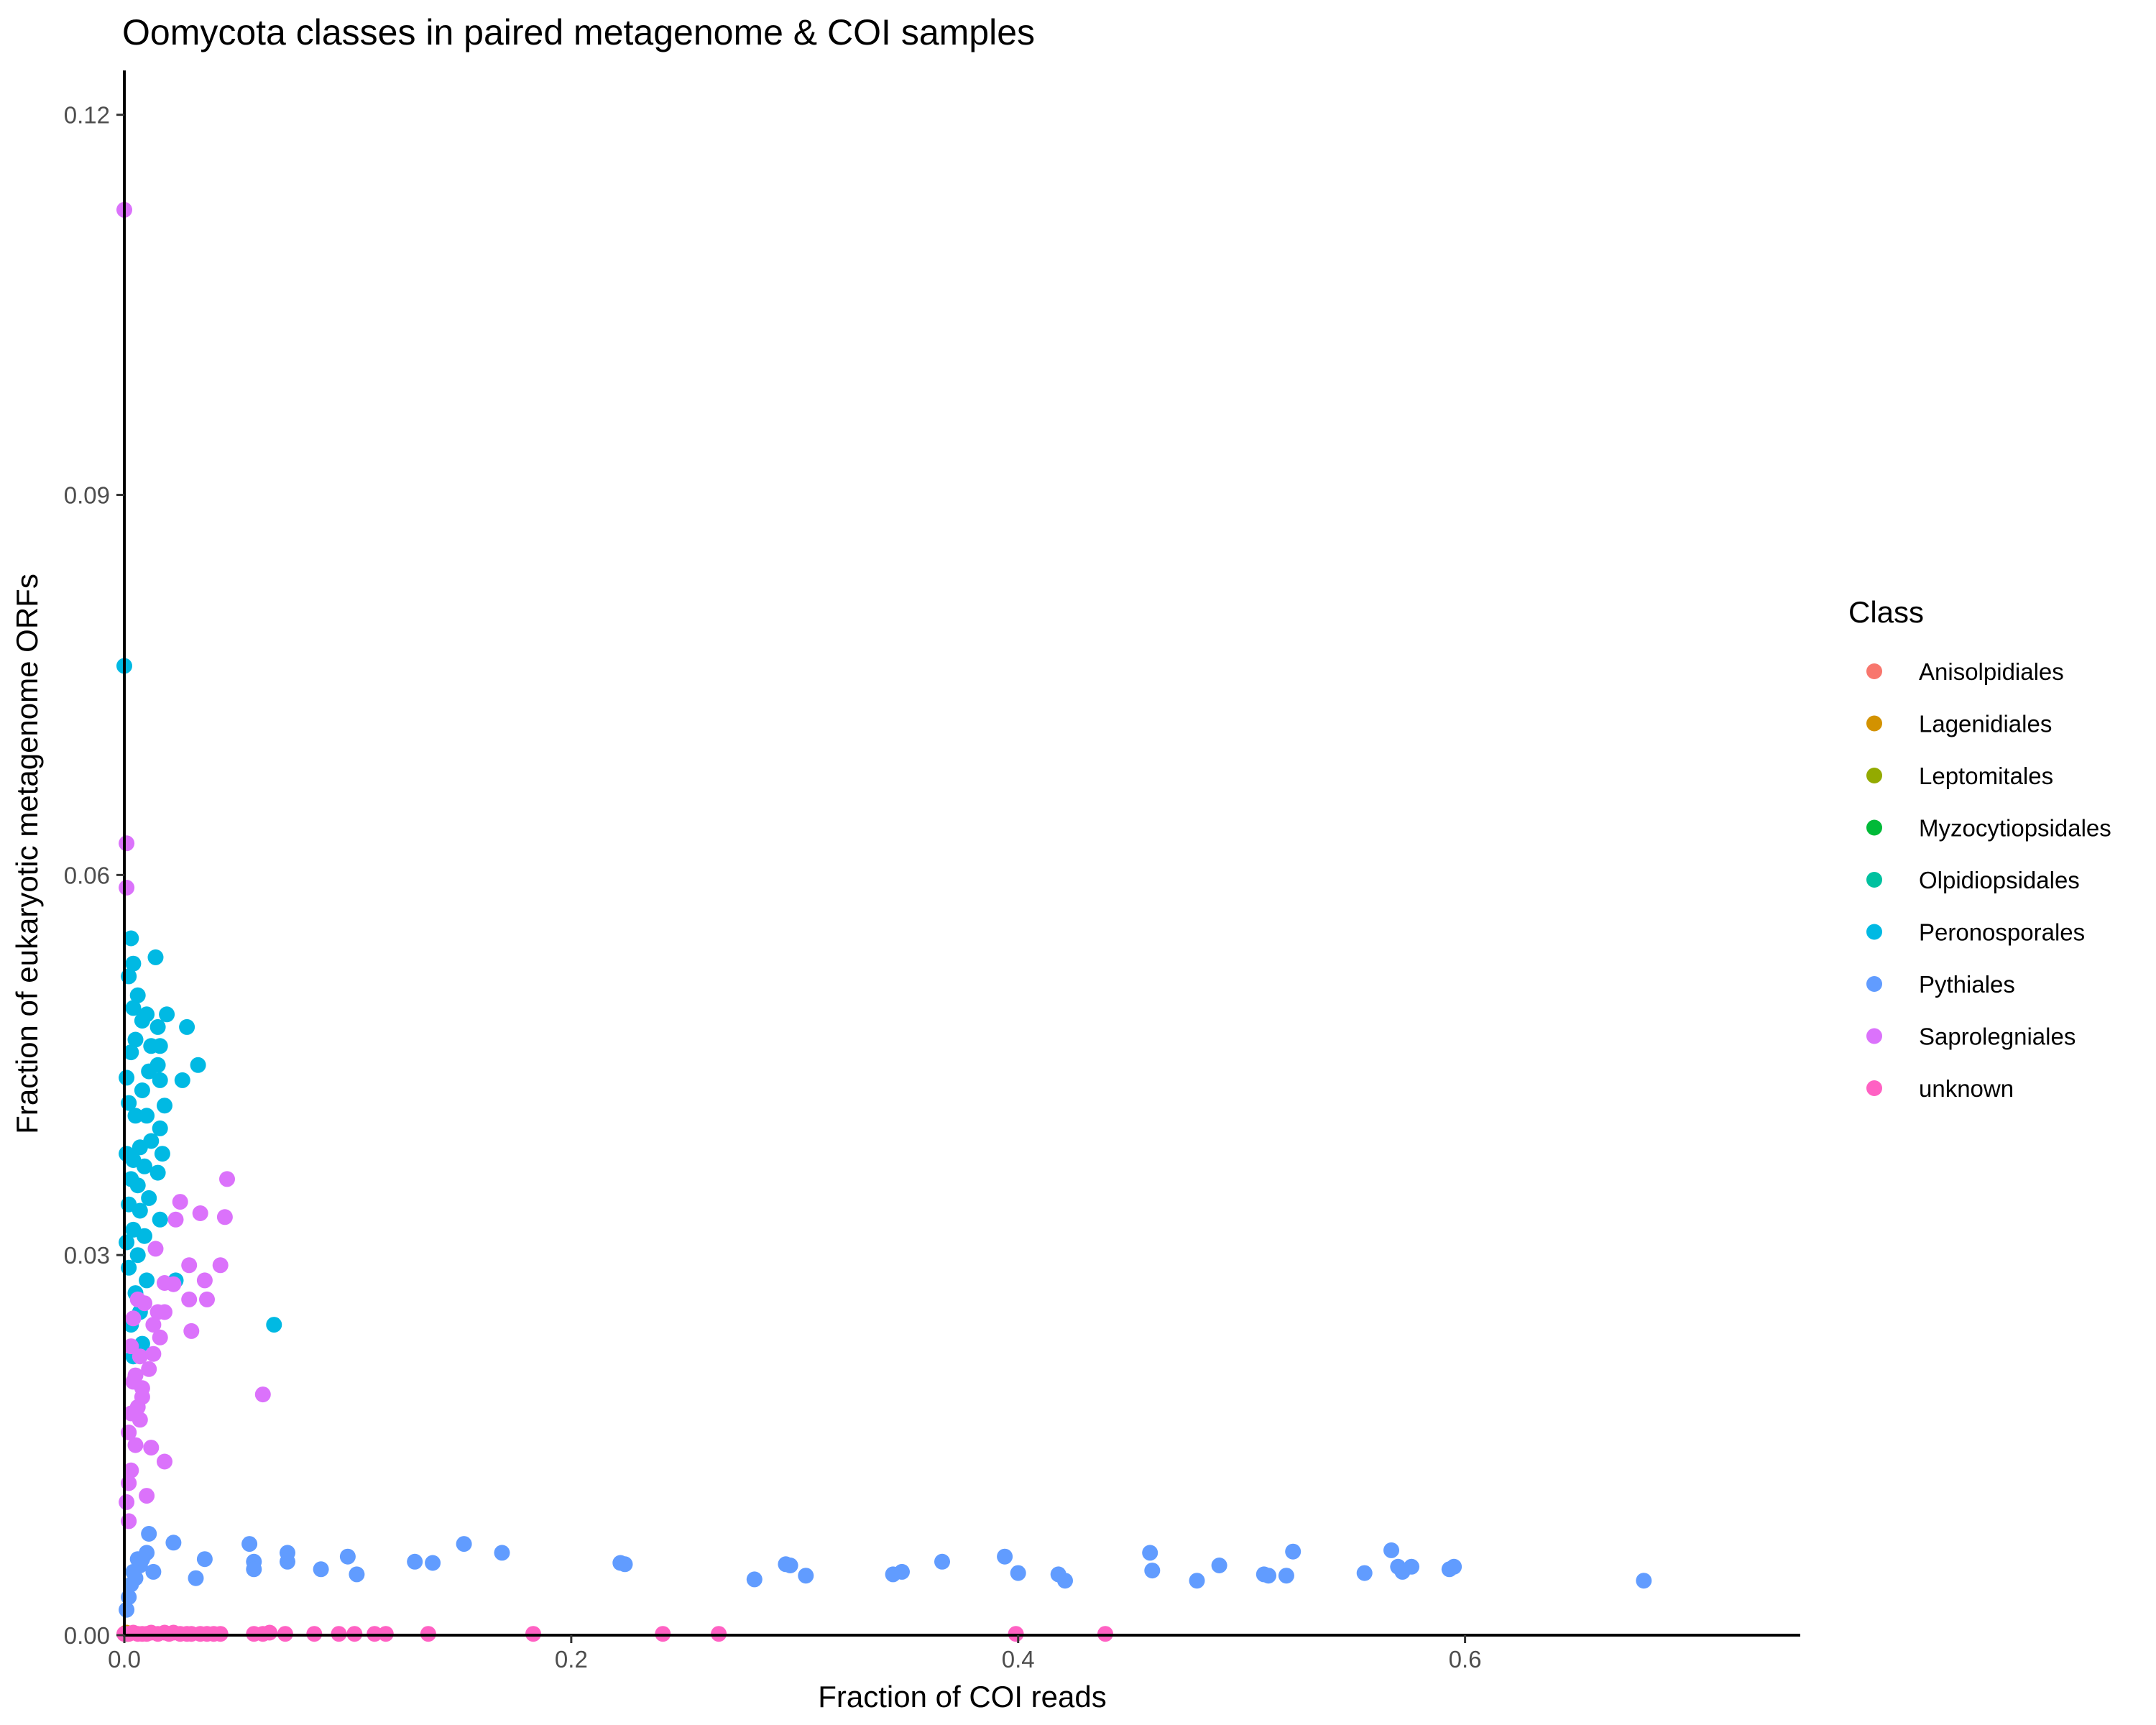 The image size is (2156, 1725). Describe the element at coordinates (1991, 671) in the screenshot. I see `legend-label-anisolpidiales: Anisolpidiales` at that location.